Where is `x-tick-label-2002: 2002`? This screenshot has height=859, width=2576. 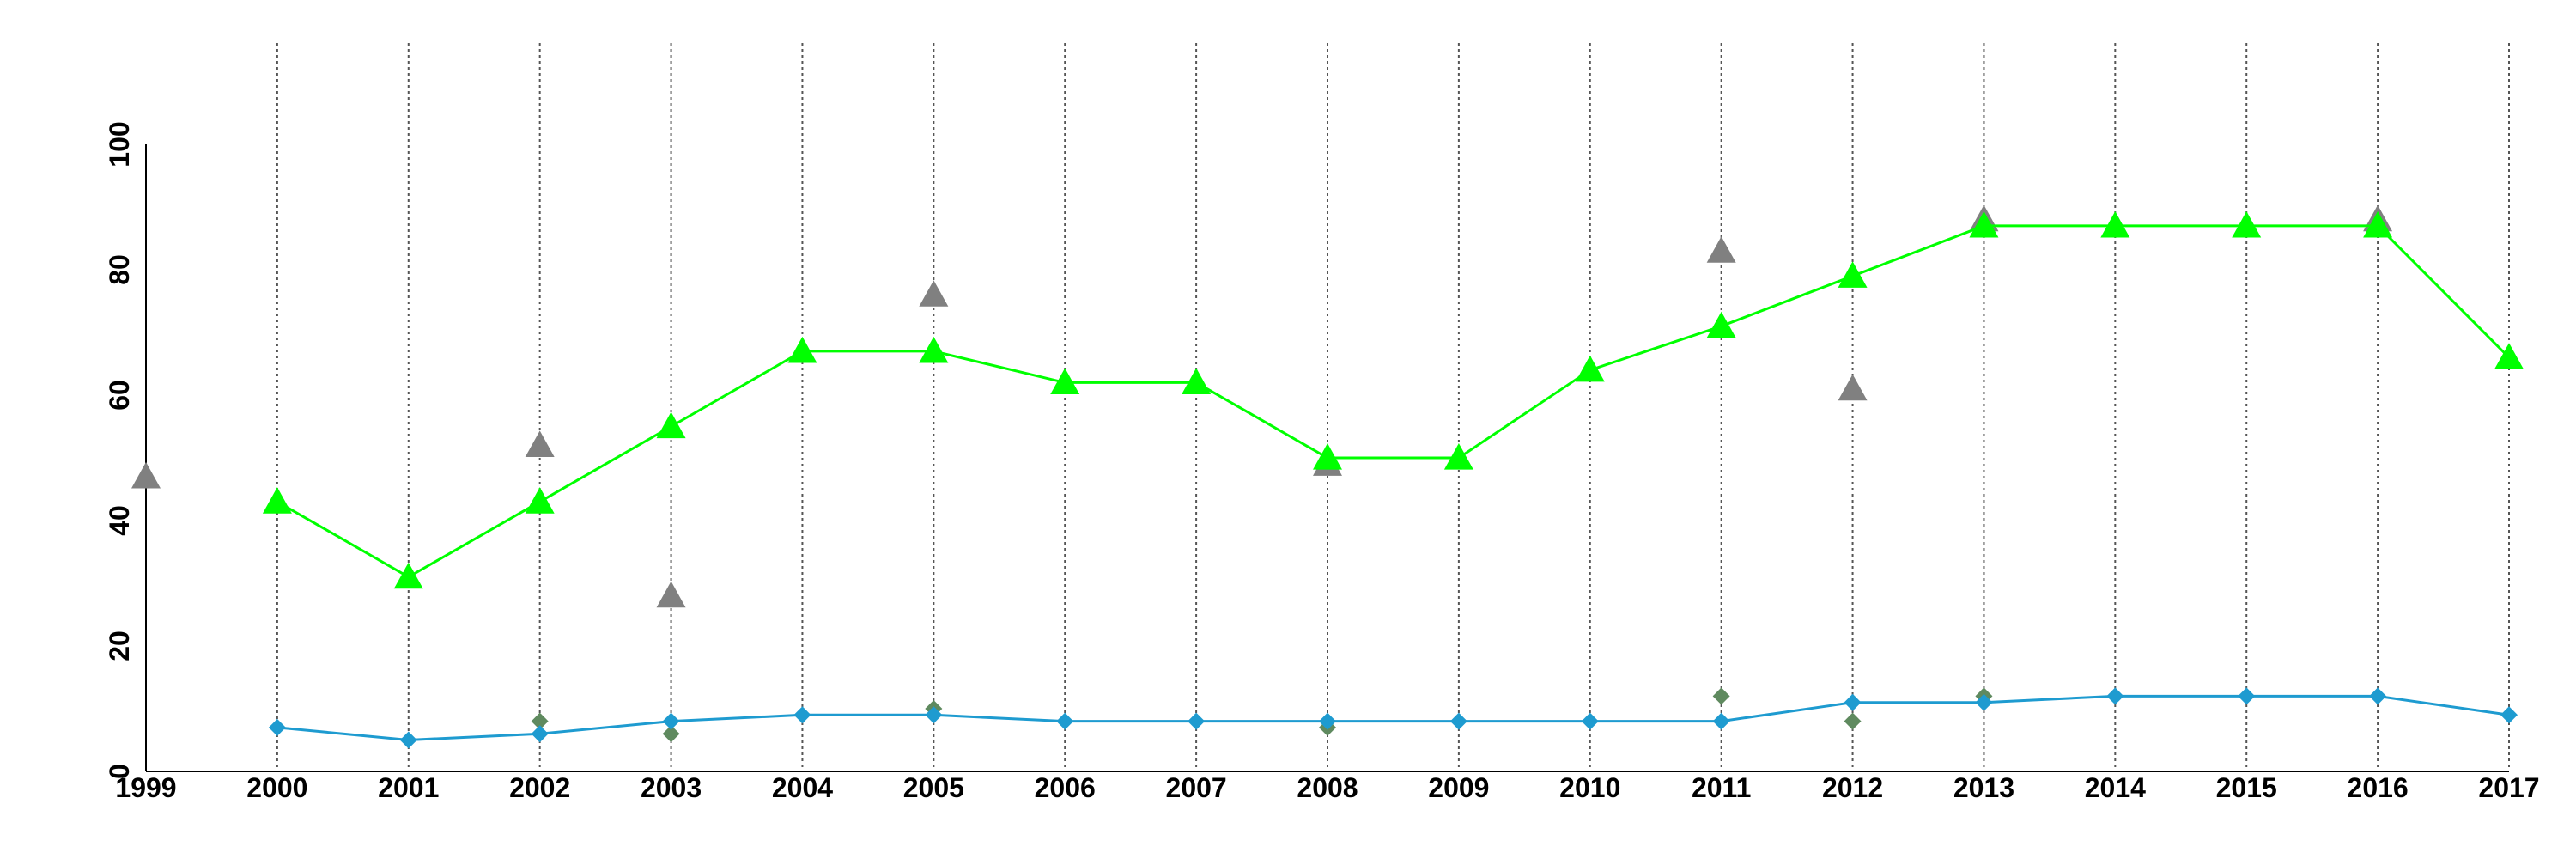
x-tick-label-2002: 2002 is located at coordinates (539, 788).